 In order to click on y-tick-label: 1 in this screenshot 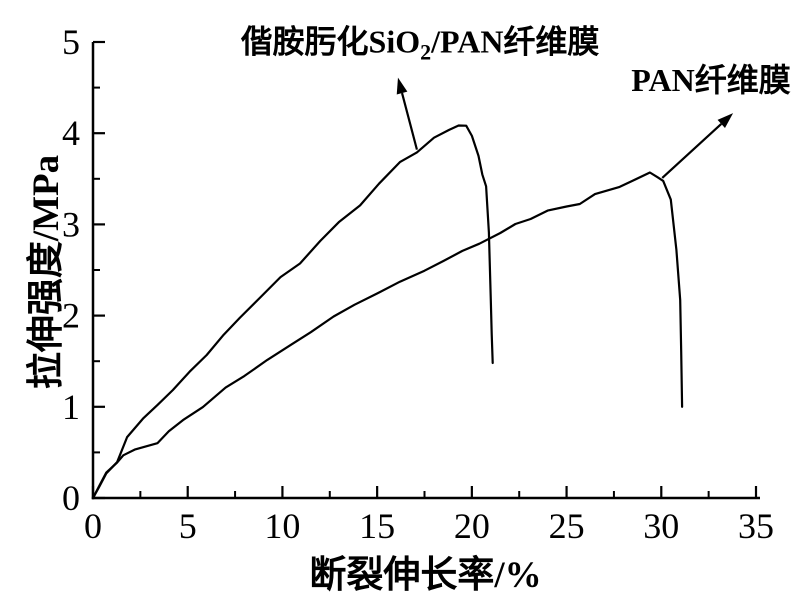, I will do `click(71, 407)`.